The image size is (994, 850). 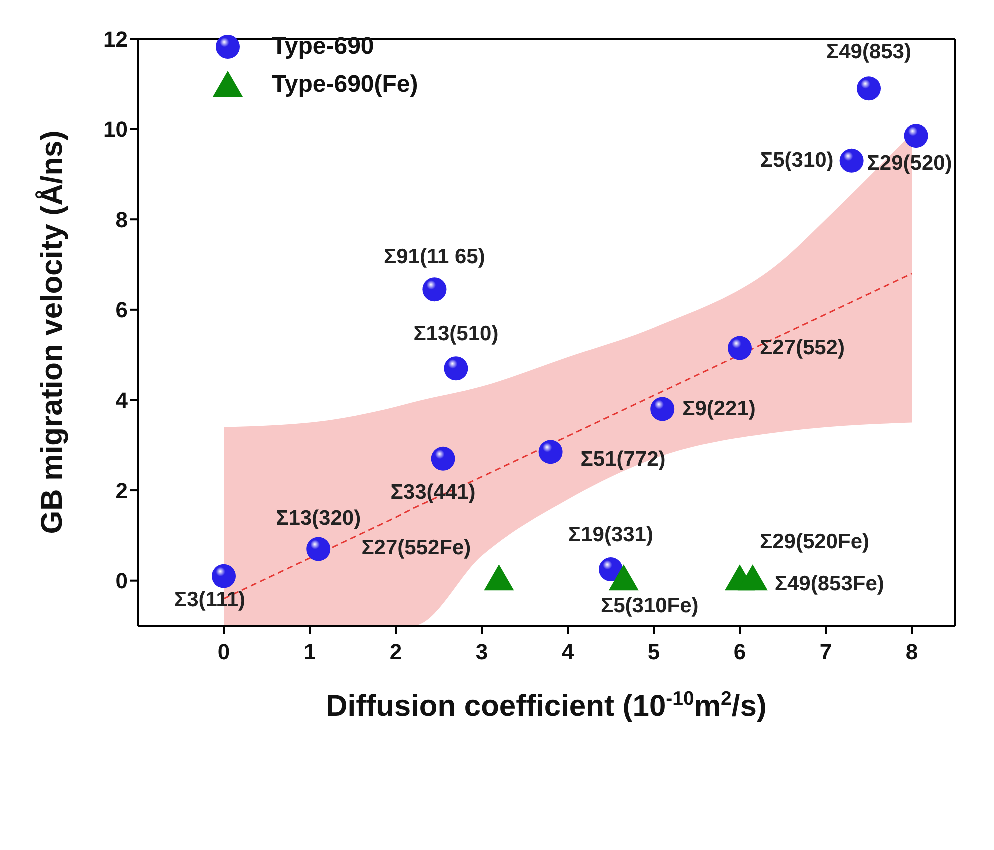 I want to click on x-tick-label: 2, so click(x=396, y=652).